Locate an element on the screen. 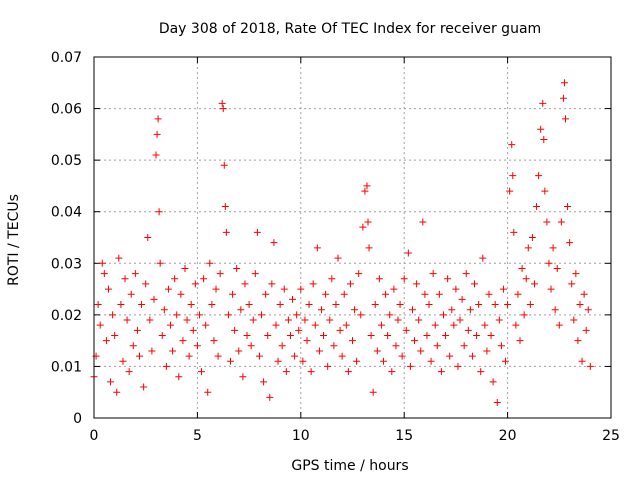 Image resolution: width=640 pixels, height=480 pixels. x-tick-label: 0 is located at coordinates (94, 436).